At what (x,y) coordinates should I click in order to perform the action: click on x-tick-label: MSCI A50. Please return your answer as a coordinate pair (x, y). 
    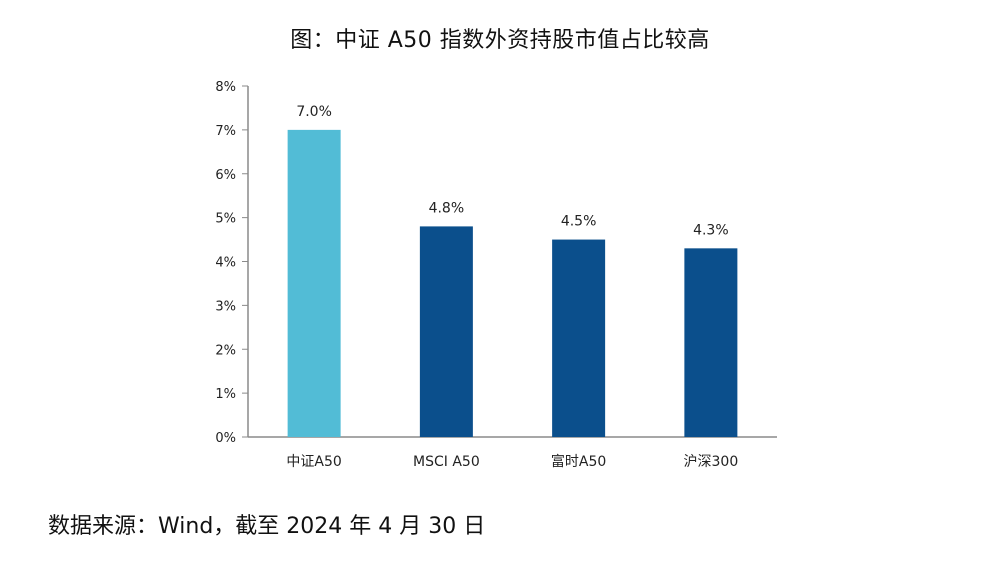
    Looking at the image, I should click on (446, 462).